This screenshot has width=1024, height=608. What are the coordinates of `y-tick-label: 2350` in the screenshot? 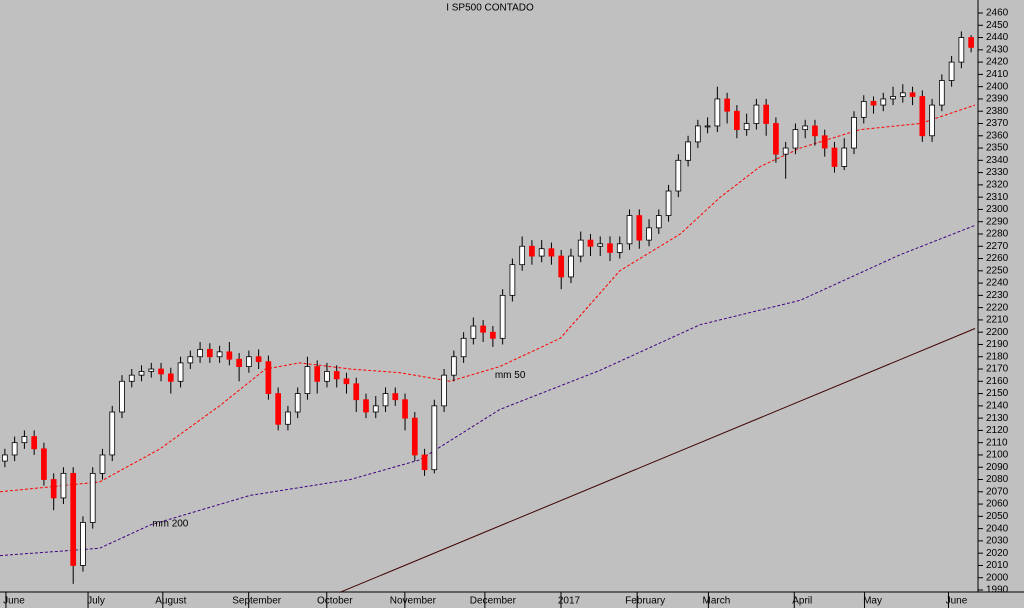 It's located at (997, 148).